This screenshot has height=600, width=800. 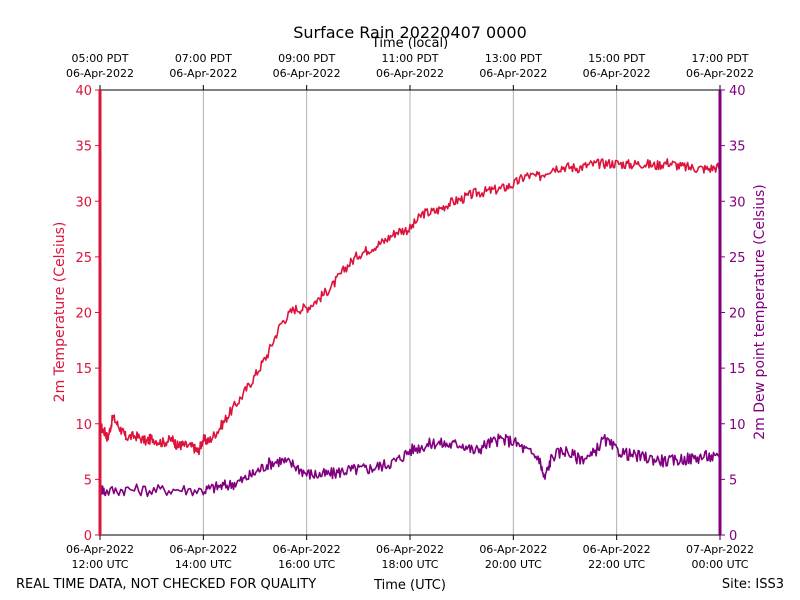 I want to click on dewpoint-line-group, so click(x=410, y=465).